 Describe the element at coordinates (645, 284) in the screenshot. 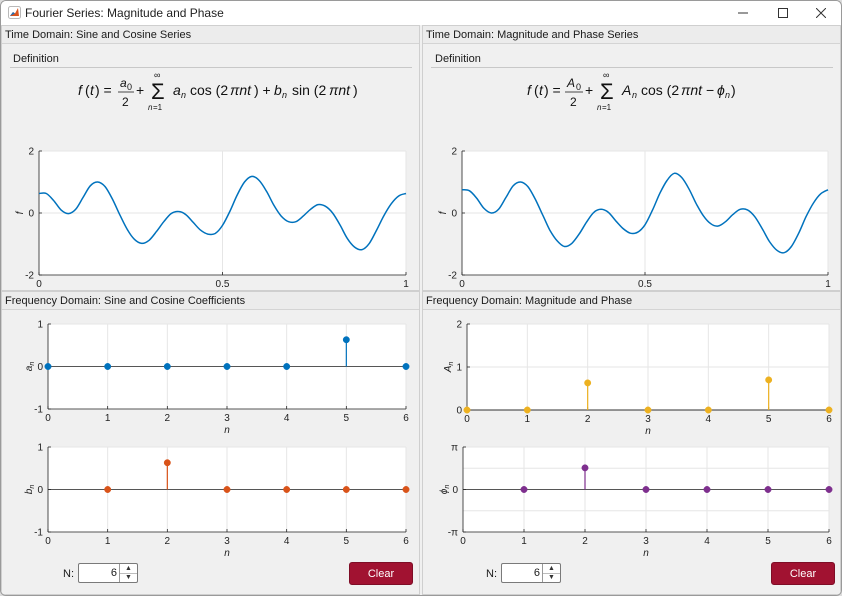

I see `x-tick-label: 0.5` at that location.